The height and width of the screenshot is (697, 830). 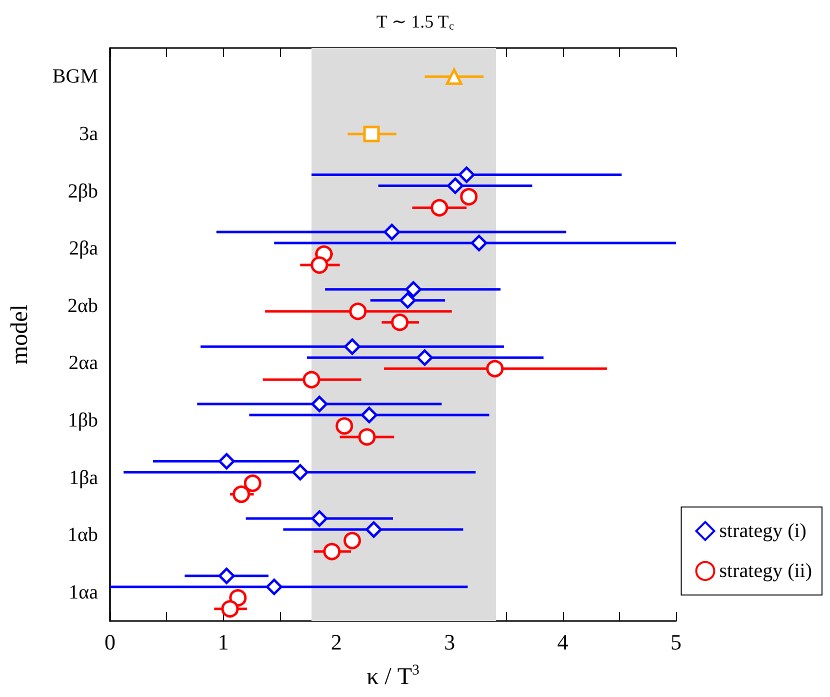 What do you see at coordinates (765, 571) in the screenshot?
I see `legend-label: strategy (ii)` at bounding box center [765, 571].